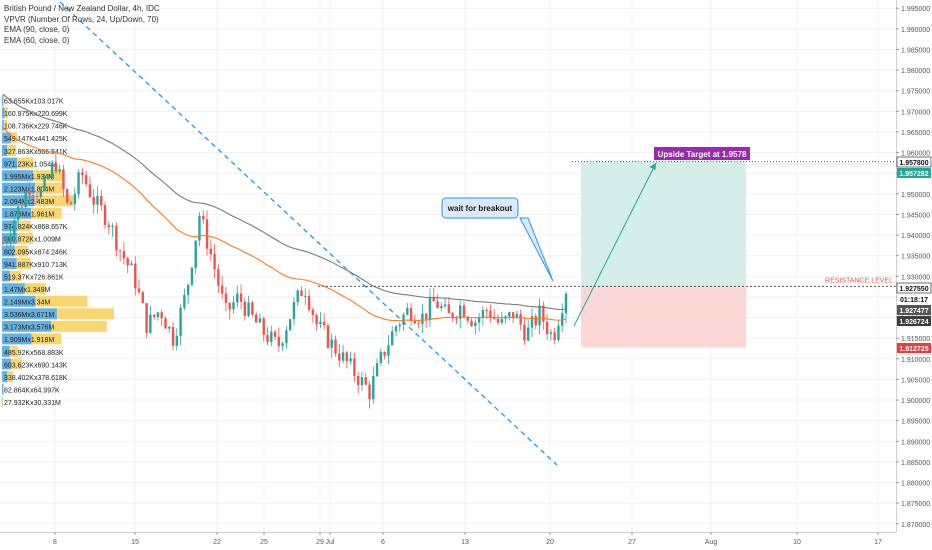 Image resolution: width=932 pixels, height=550 pixels. What do you see at coordinates (915, 257) in the screenshot?
I see `y-tick-label: 1.935000` at bounding box center [915, 257].